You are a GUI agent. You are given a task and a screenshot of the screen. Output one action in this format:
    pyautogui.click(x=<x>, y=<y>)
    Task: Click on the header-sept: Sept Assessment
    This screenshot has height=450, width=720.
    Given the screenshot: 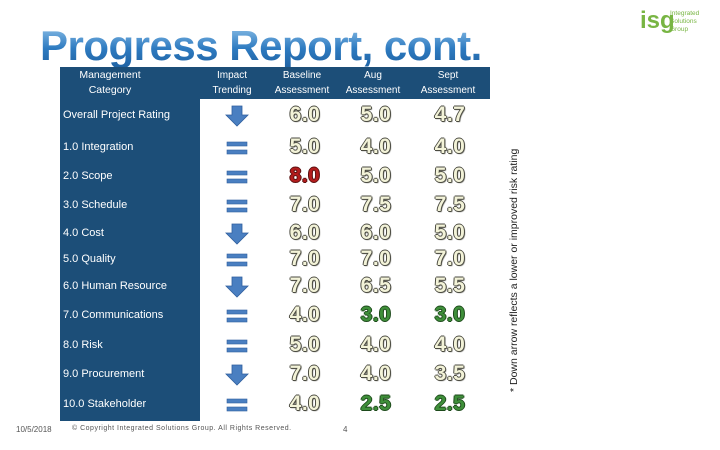 What is the action you would take?
    pyautogui.click(x=448, y=83)
    